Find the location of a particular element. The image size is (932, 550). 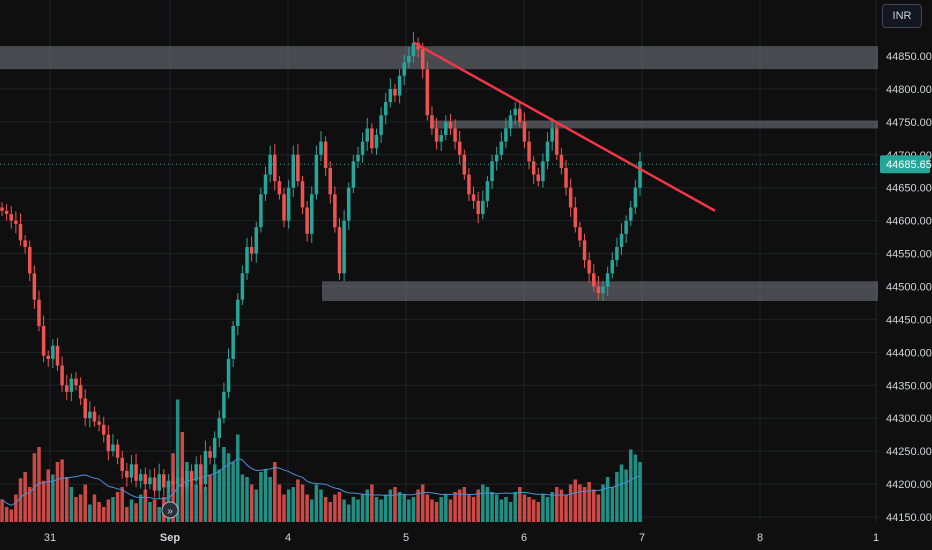

current-price-badge is located at coordinates (905, 164).